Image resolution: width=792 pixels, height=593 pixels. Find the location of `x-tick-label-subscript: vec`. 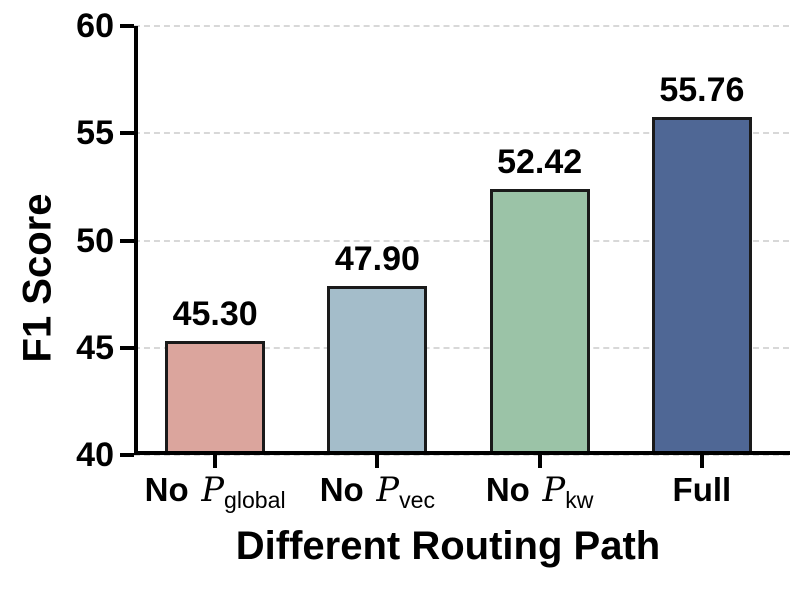

x-tick-label-subscript: vec is located at coordinates (417, 499).